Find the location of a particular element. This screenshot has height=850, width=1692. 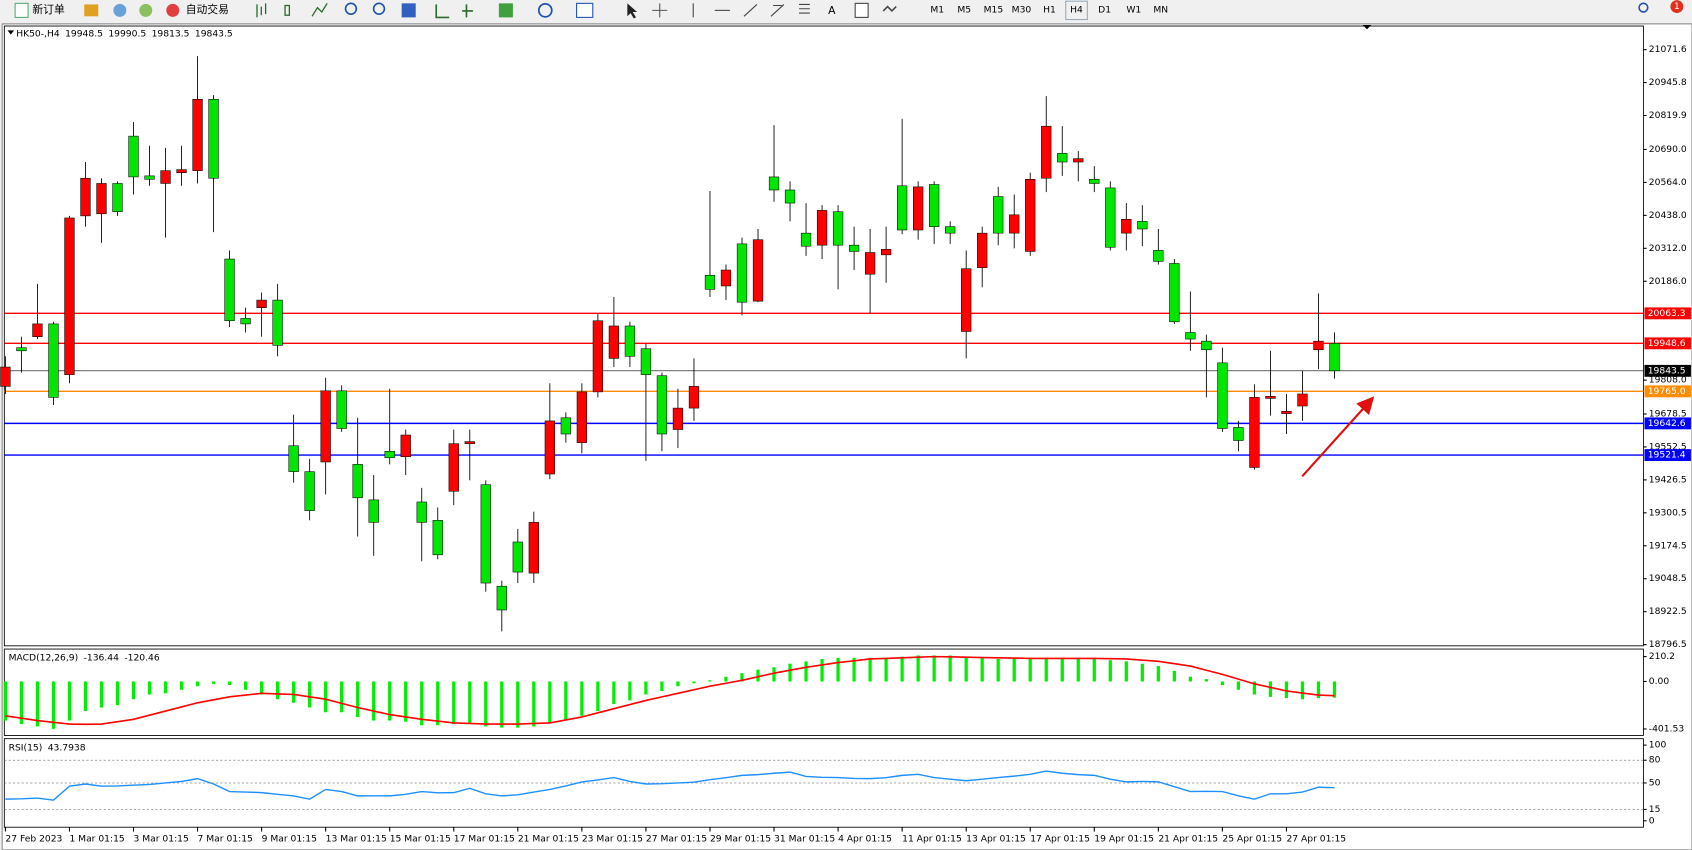

line-chart-icon is located at coordinates (319, 10).